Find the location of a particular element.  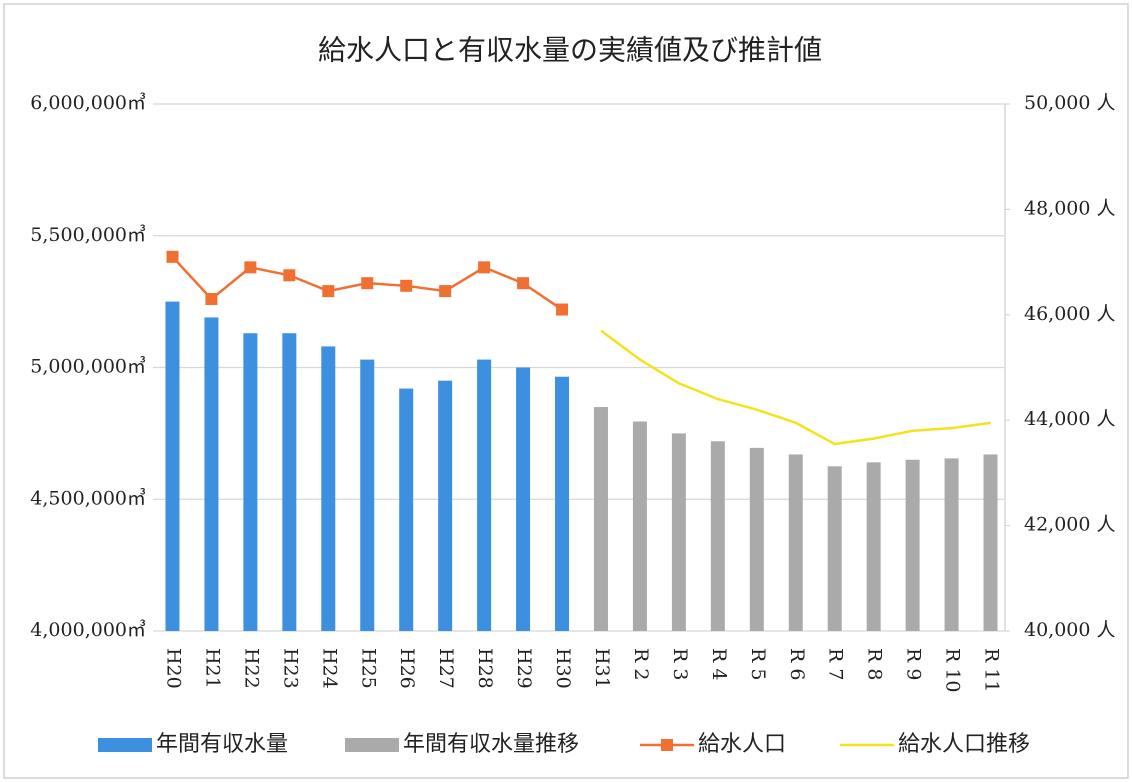

x-tick-label: H29 is located at coordinates (524, 668).